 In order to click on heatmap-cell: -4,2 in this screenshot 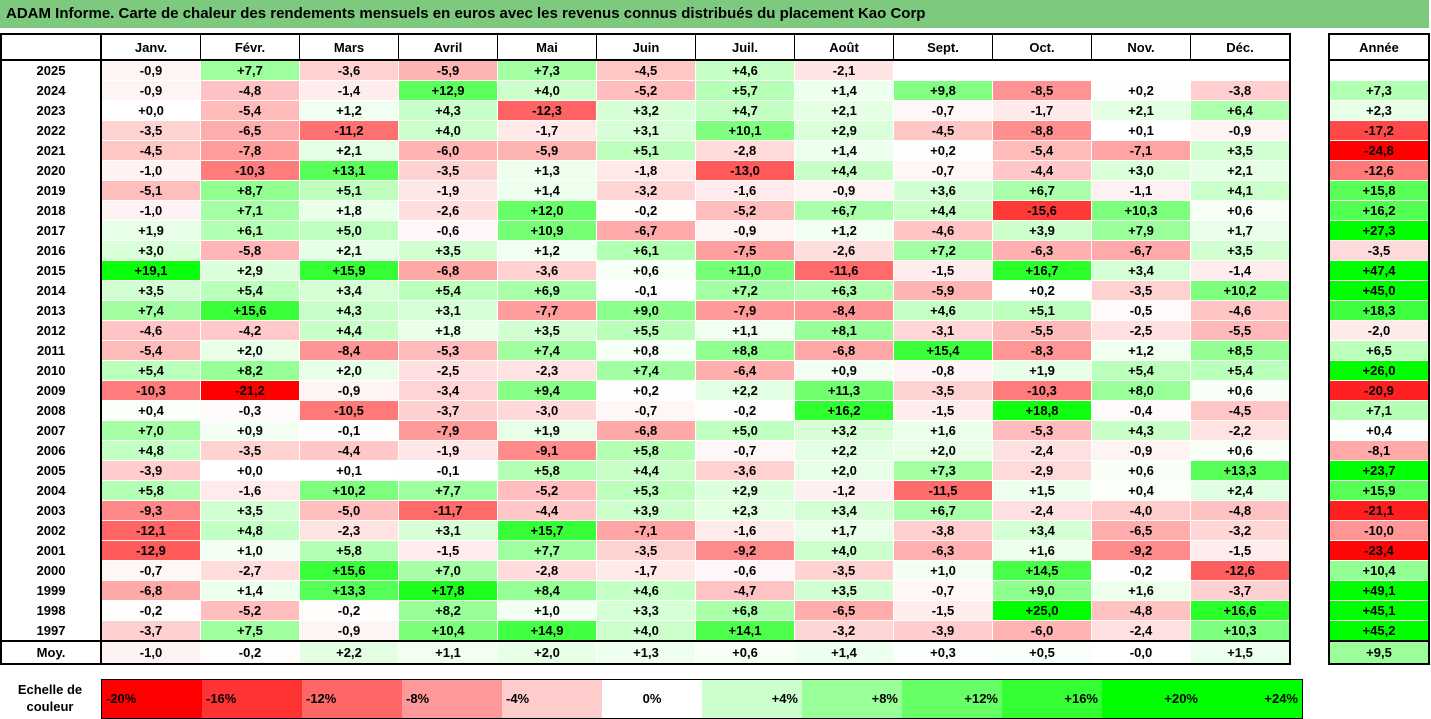, I will do `click(250, 330)`.